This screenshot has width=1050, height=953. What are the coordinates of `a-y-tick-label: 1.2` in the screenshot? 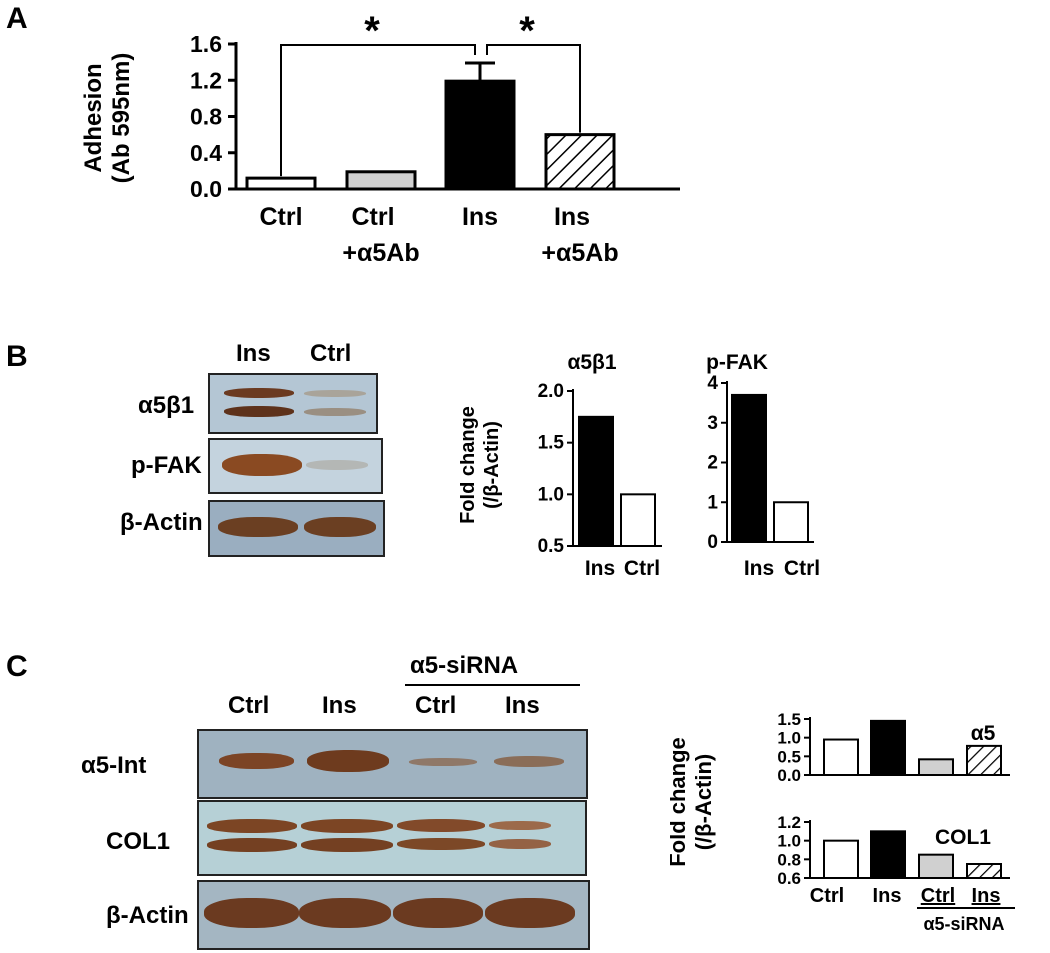 It's located at (206, 80).